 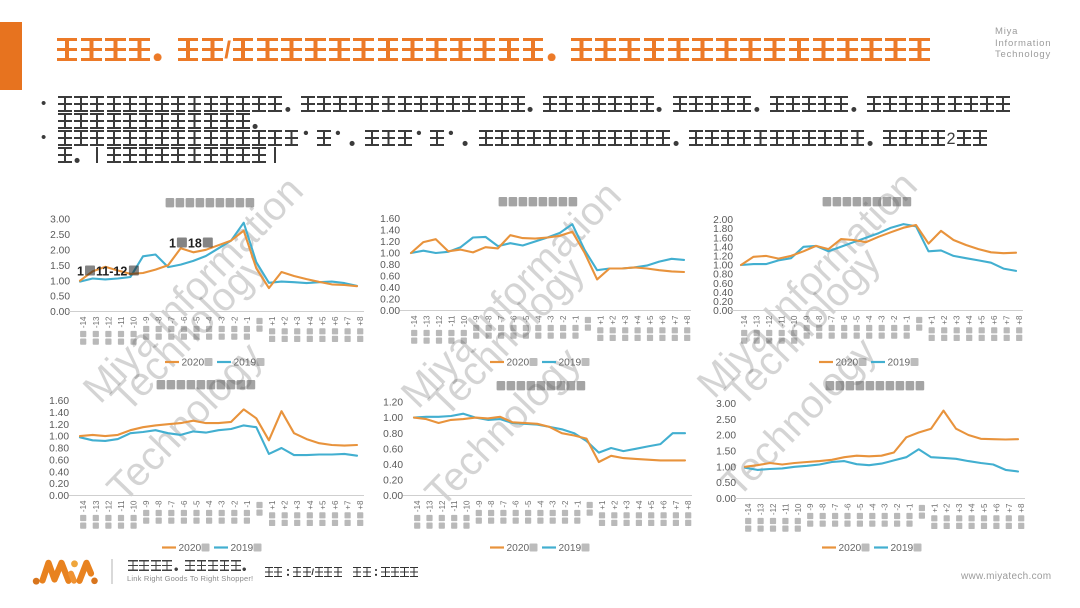 What do you see at coordinates (60, 250) in the screenshot?
I see `svg-text: 2.00` at bounding box center [60, 250].